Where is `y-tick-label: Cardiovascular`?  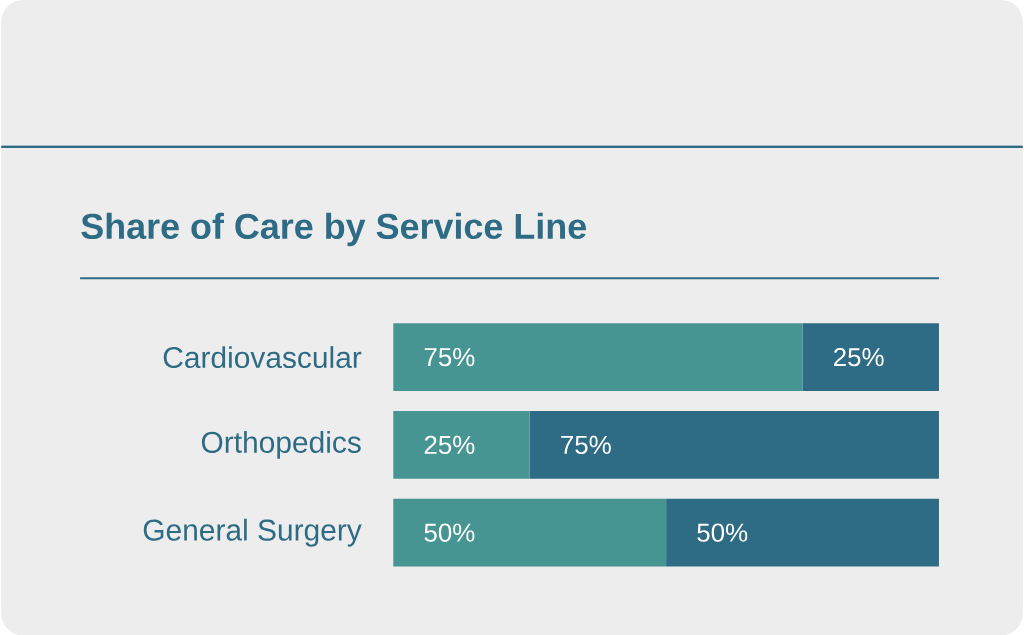
y-tick-label: Cardiovascular is located at coordinates (262, 356).